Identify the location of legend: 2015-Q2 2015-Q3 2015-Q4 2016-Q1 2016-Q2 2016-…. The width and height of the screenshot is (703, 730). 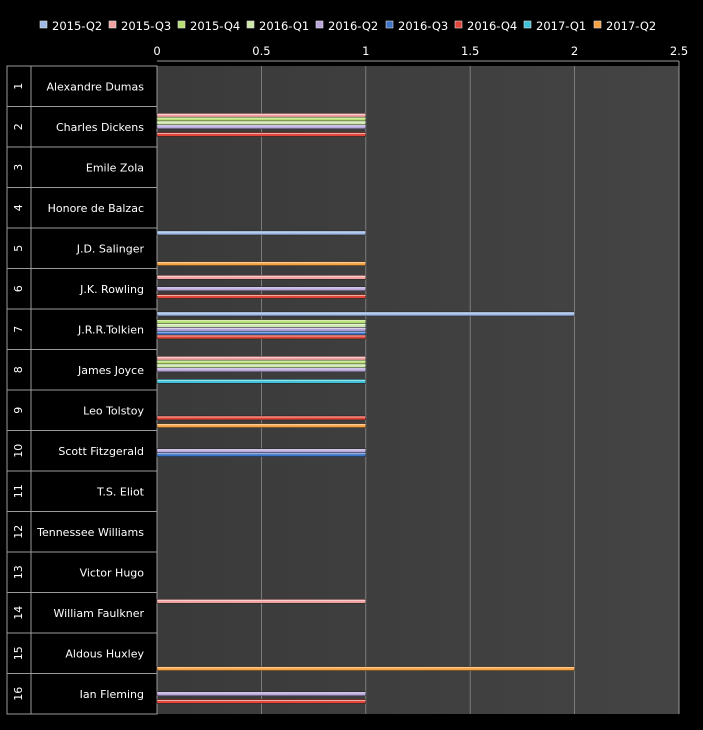
(347, 26).